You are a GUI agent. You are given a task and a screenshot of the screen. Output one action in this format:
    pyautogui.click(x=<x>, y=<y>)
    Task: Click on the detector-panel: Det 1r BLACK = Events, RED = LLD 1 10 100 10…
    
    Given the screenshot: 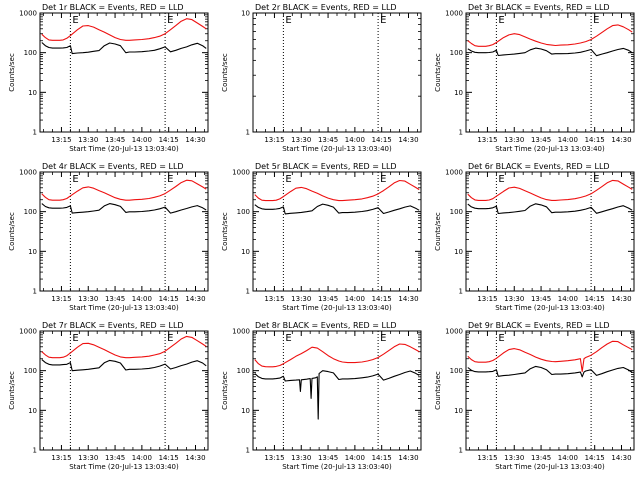 What is the action you would take?
    pyautogui.click(x=108, y=78)
    